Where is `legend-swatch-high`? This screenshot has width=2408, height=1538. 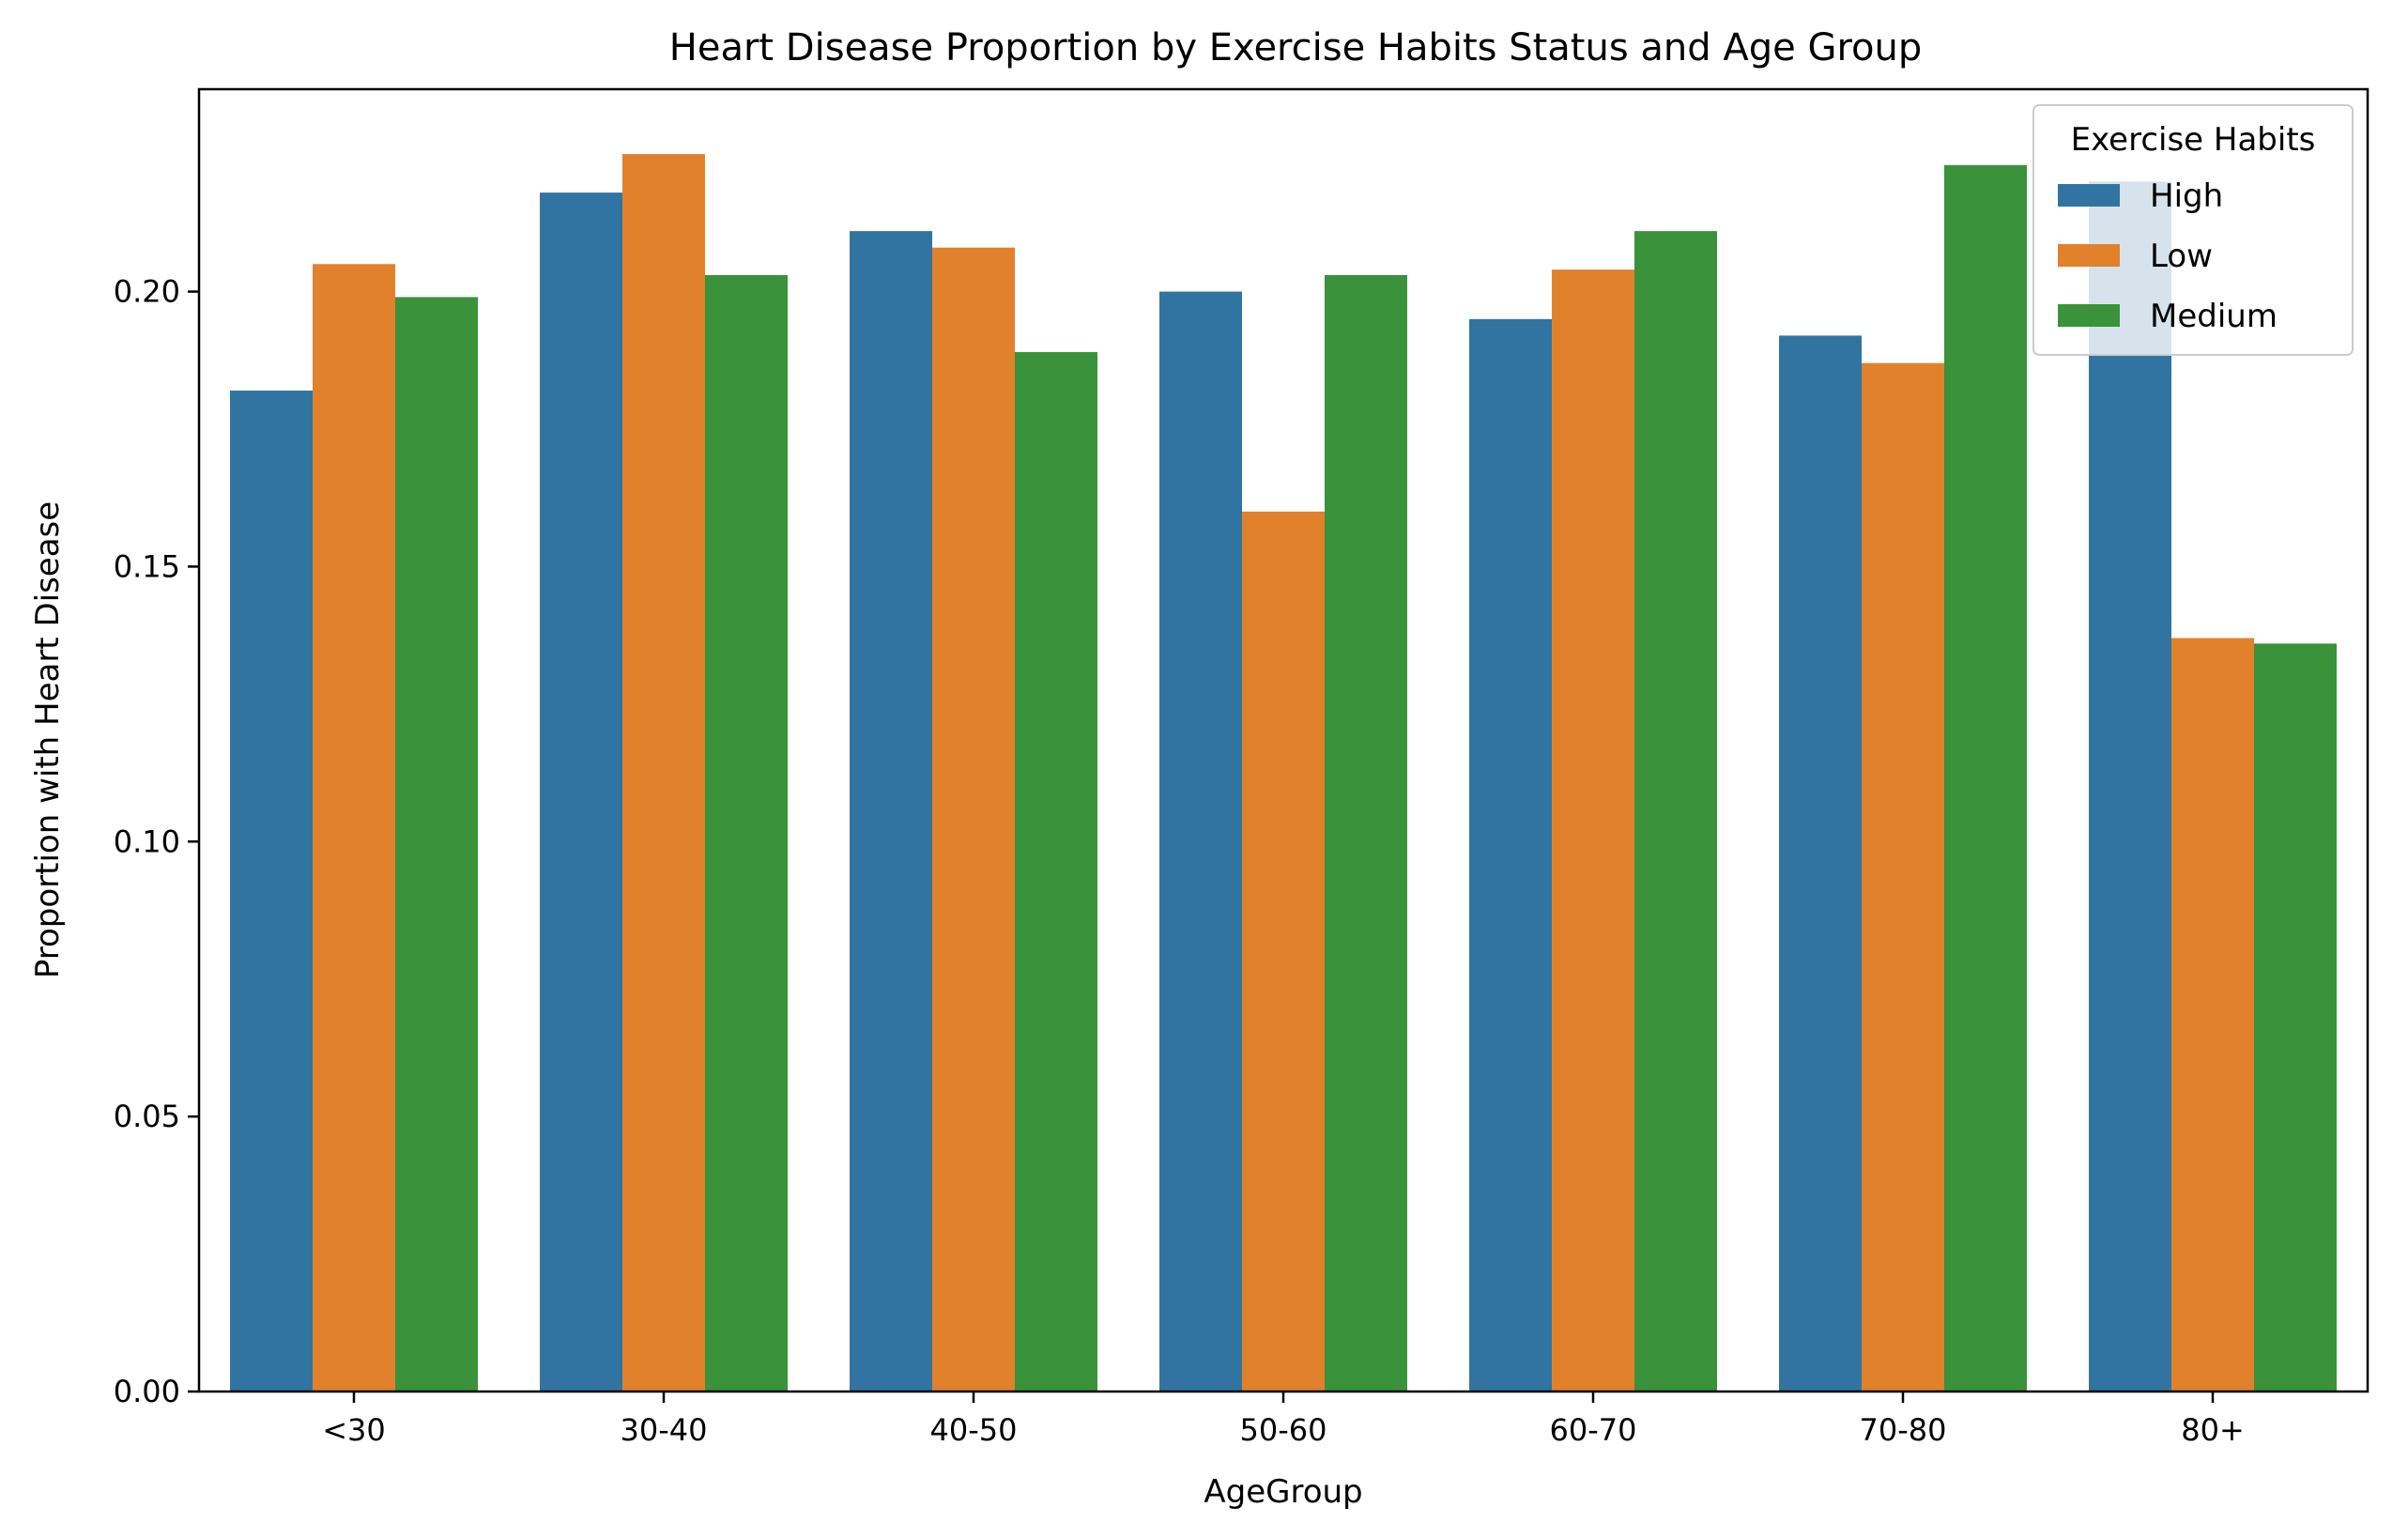
legend-swatch-high is located at coordinates (2089, 195).